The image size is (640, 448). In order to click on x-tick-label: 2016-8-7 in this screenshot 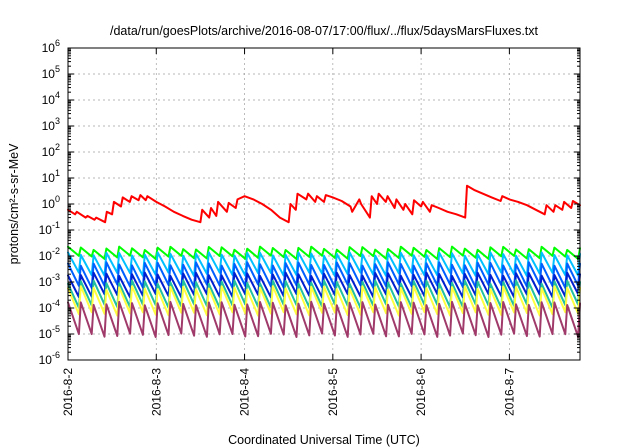, I will do `click(509, 392)`.